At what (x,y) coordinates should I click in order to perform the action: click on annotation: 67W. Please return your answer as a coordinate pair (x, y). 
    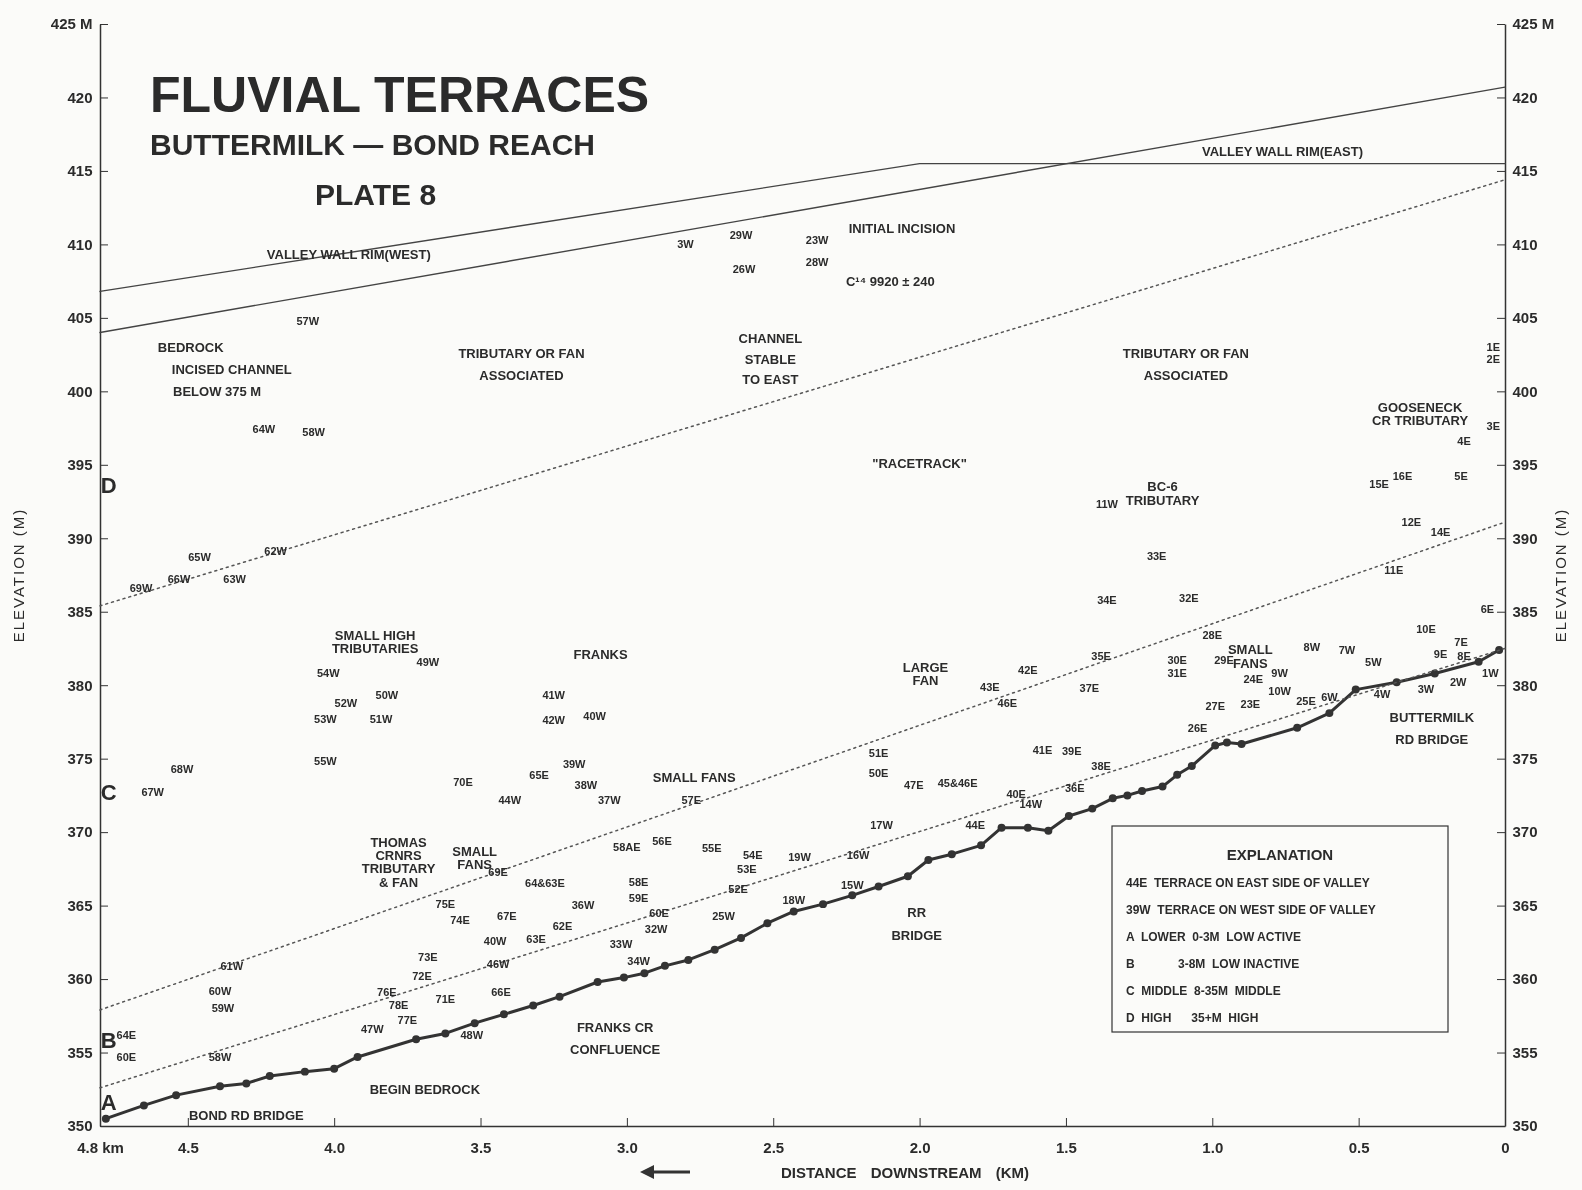
    Looking at the image, I should click on (153, 792).